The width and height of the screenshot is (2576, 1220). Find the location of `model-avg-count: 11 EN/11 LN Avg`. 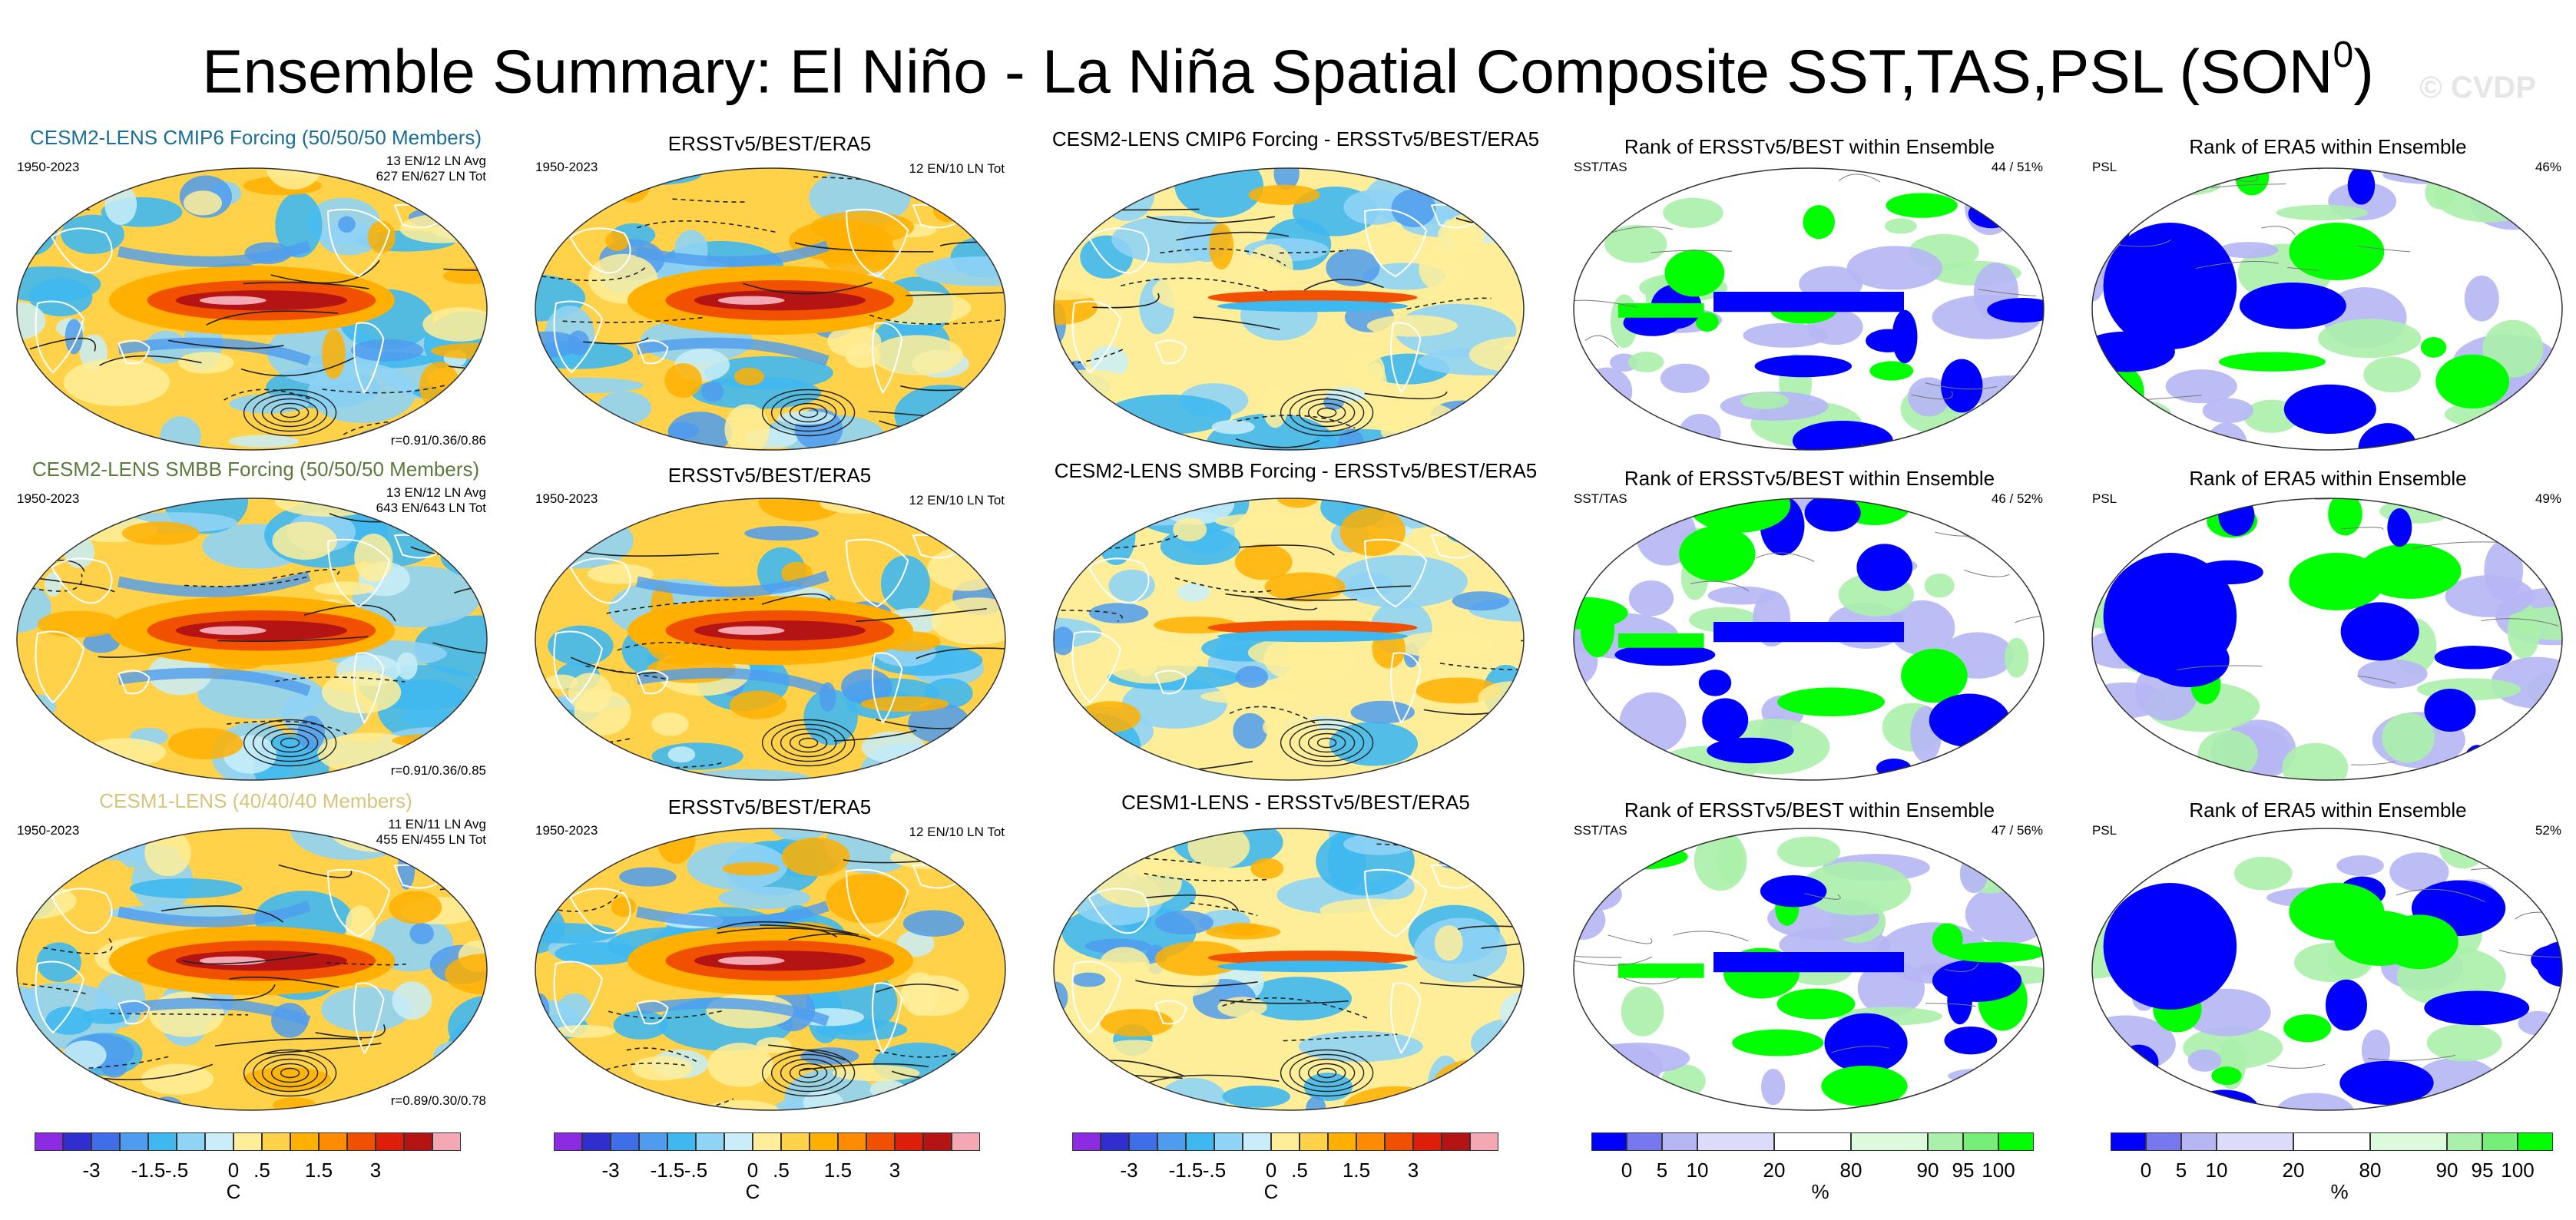

model-avg-count: 11 EN/11 LN Avg is located at coordinates (437, 824).